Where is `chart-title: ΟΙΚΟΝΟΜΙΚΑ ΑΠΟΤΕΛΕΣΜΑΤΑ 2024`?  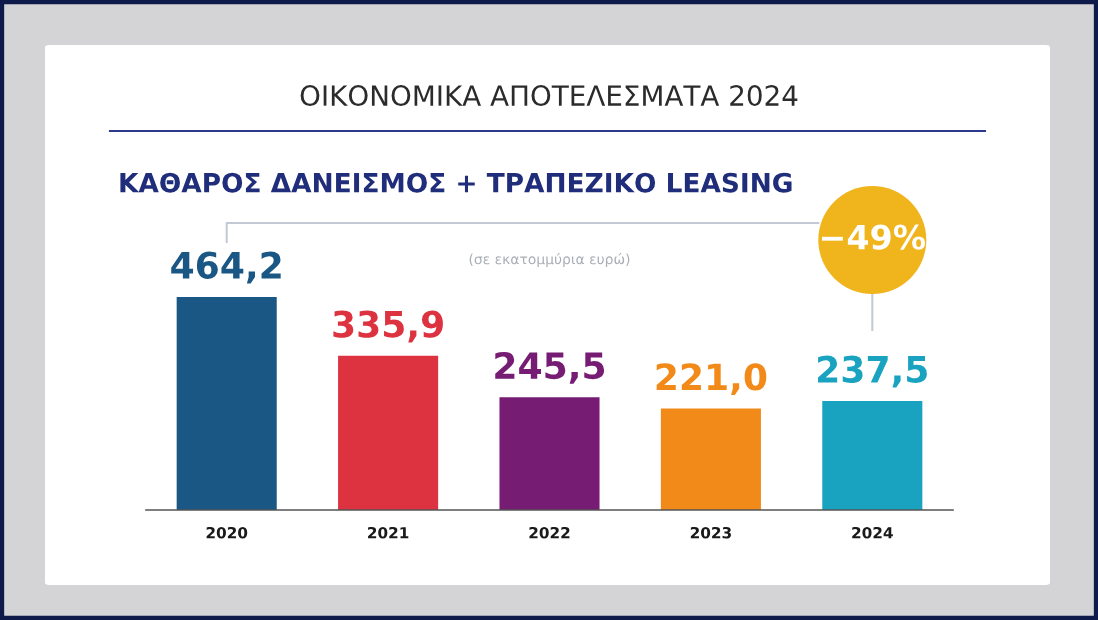 chart-title: ΟΙΚΟΝΟΜΙΚΑ ΑΠΟΤΕΛΕΣΜΑΤΑ 2024 is located at coordinates (549, 96).